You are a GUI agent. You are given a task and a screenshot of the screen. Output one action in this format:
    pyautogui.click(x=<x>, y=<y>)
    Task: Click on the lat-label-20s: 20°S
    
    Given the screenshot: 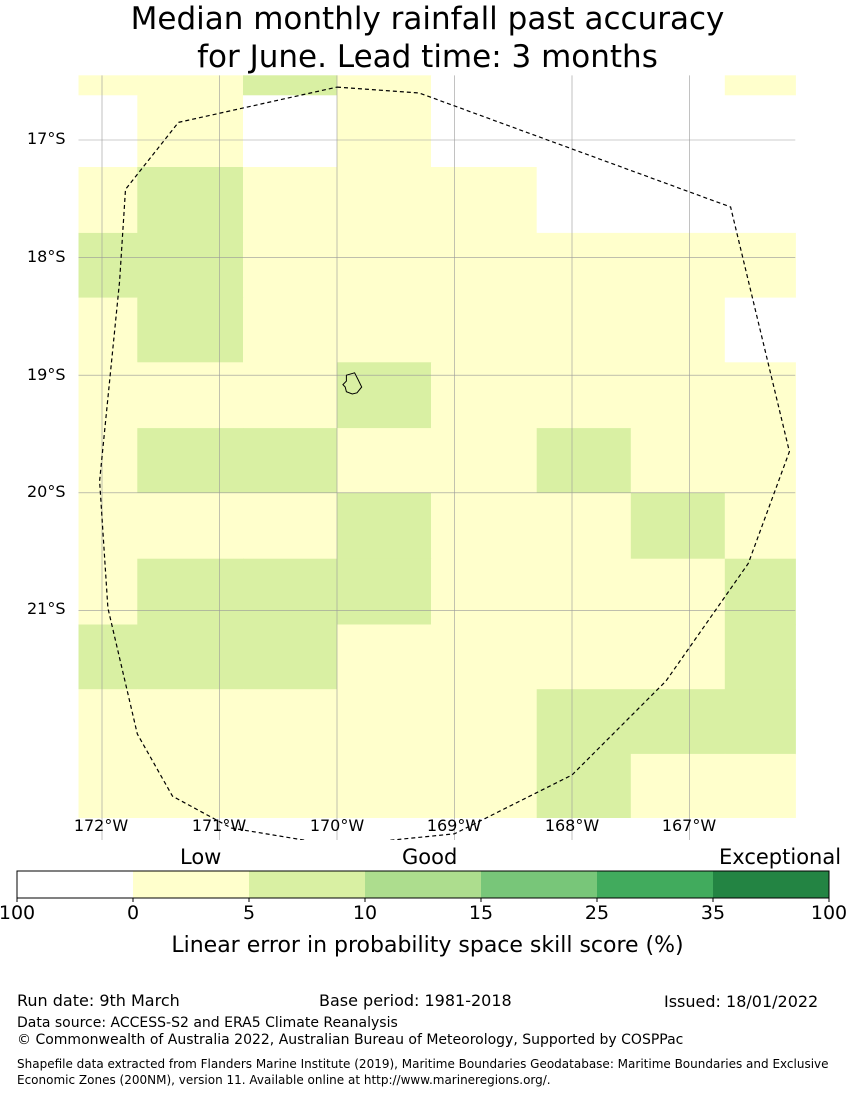 What is the action you would take?
    pyautogui.click(x=46, y=491)
    